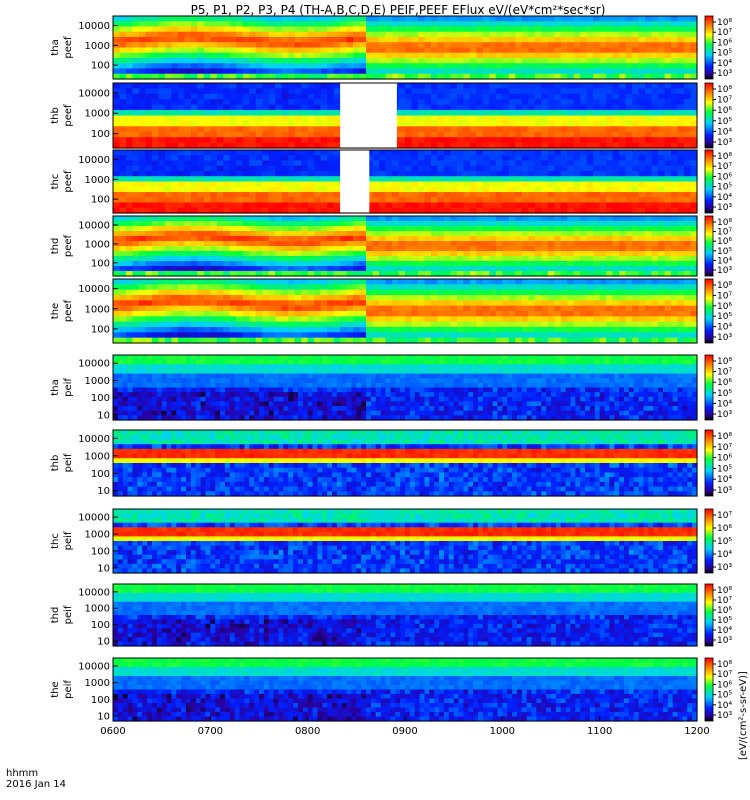 This screenshot has height=800, width=750. Describe the element at coordinates (709, 47) in the screenshot. I see `colorbar` at that location.